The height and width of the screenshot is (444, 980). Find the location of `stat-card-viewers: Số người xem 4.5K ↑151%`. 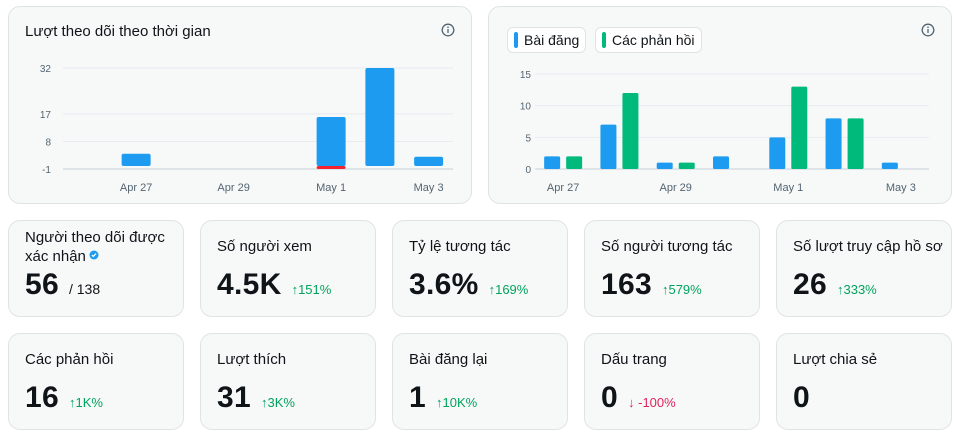

stat-card-viewers: Số người xem 4.5K ↑151% is located at coordinates (288, 268).